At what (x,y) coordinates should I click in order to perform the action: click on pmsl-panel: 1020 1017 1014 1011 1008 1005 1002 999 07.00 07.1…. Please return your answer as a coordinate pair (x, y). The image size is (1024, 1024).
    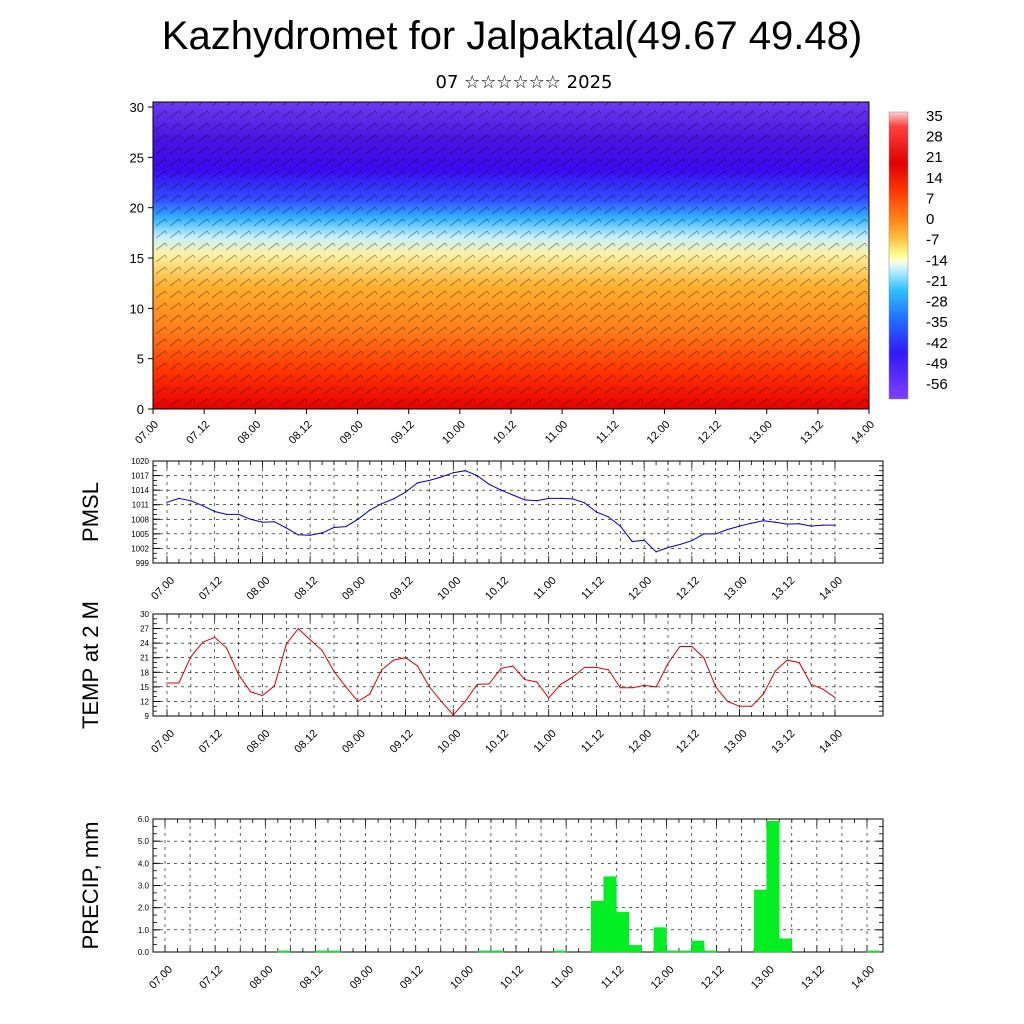
    Looking at the image, I should click on (481, 530).